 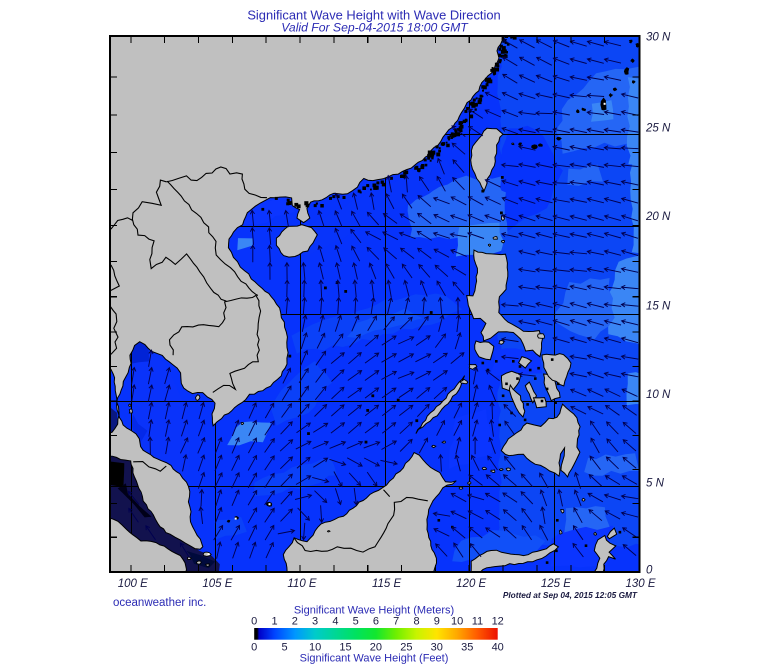 What do you see at coordinates (658, 306) in the screenshot?
I see `svg-text: 15 N` at bounding box center [658, 306].